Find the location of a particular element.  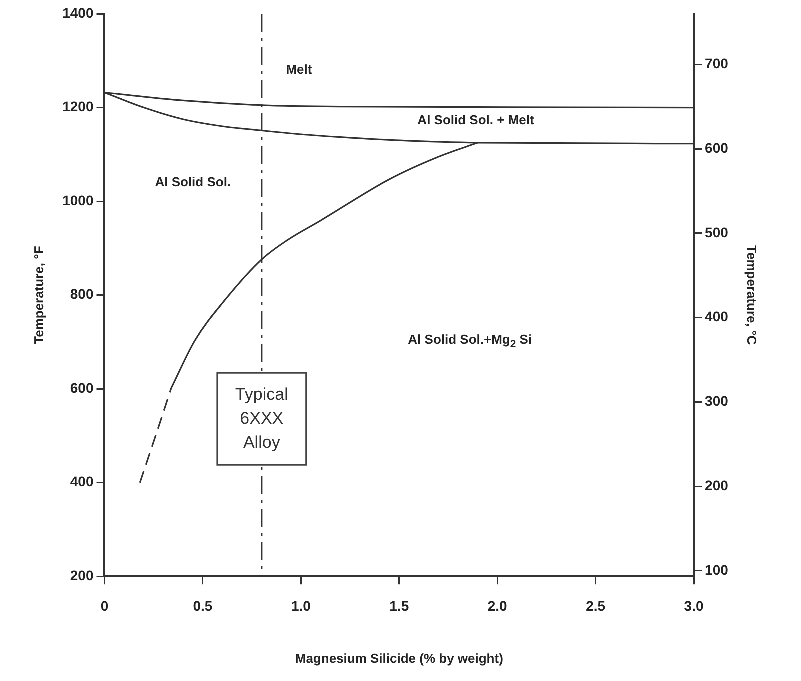

y-tick-label: 400 is located at coordinates (82, 482).